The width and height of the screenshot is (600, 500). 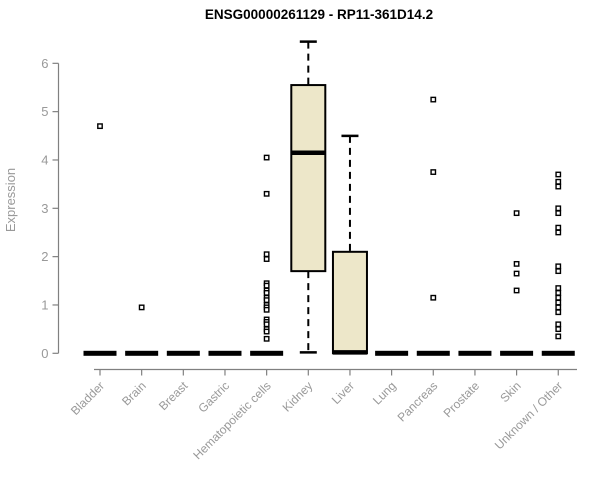 I want to click on x-tick-label: Gastric, so click(x=213, y=397).